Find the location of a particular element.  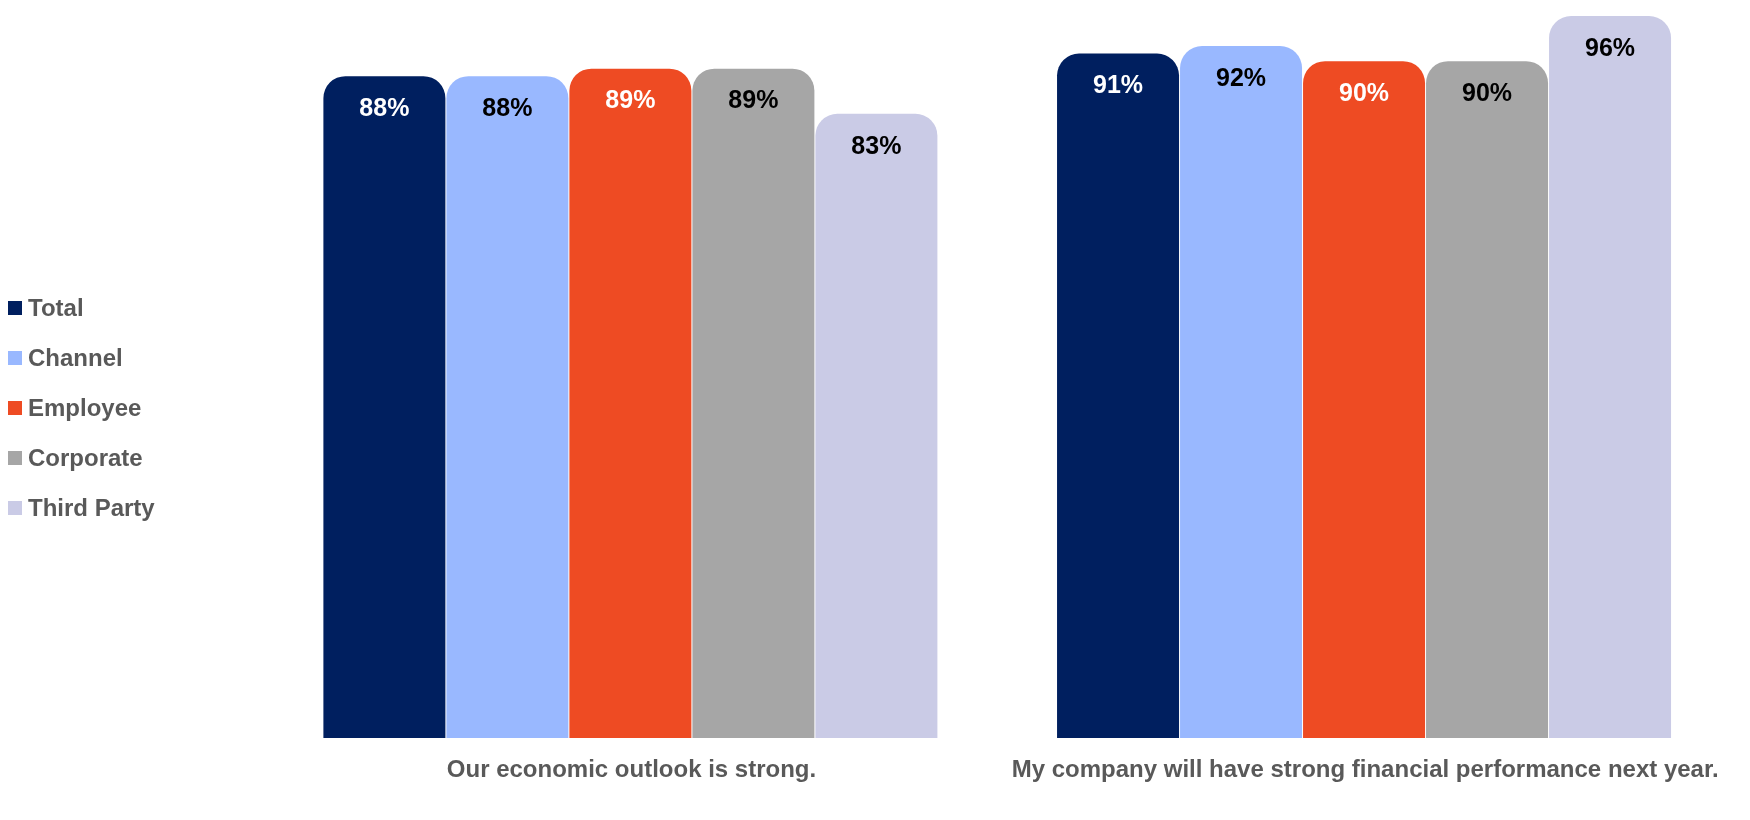

x-tick-label: My company will have strong financial performance next year. is located at coordinates (1365, 769).